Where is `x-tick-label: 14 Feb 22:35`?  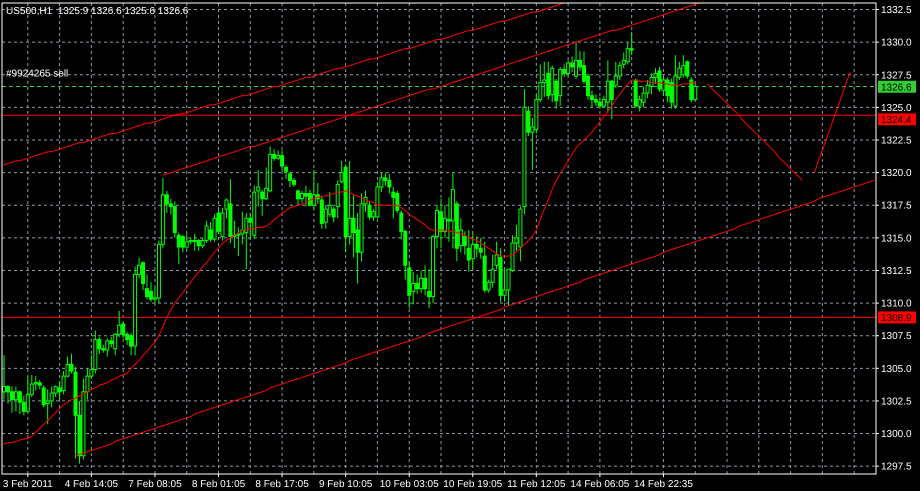 x-tick-label: 14 Feb 22:35 is located at coordinates (664, 484).